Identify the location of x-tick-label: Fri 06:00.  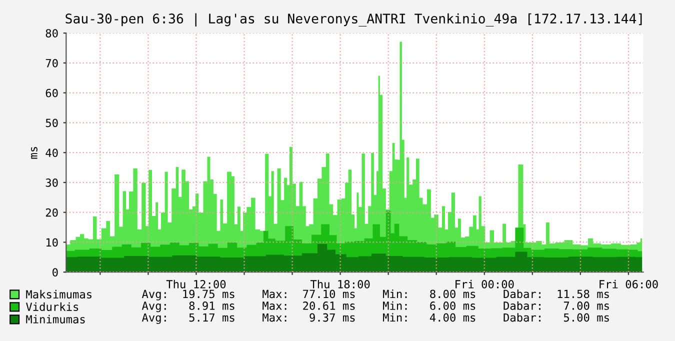
(629, 284).